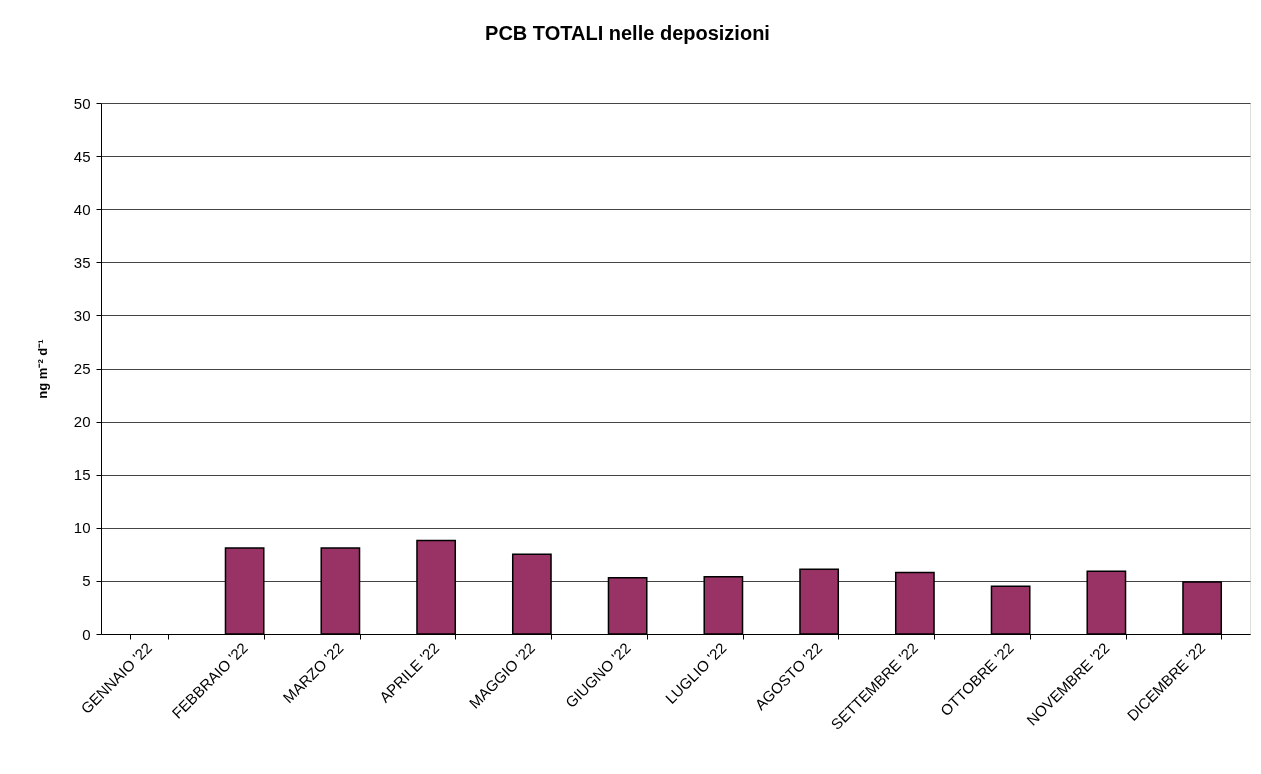 The width and height of the screenshot is (1261, 774). What do you see at coordinates (82, 103) in the screenshot?
I see `y-tick-label: 50` at bounding box center [82, 103].